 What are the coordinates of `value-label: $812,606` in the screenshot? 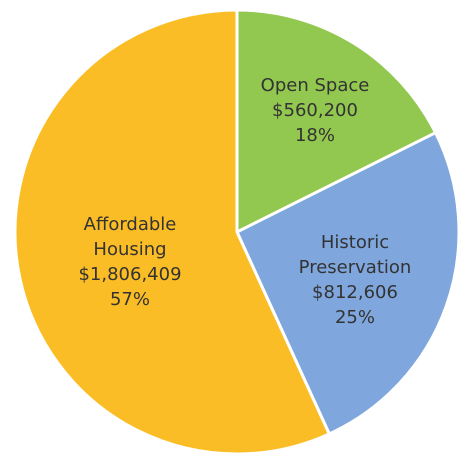 It's located at (355, 292).